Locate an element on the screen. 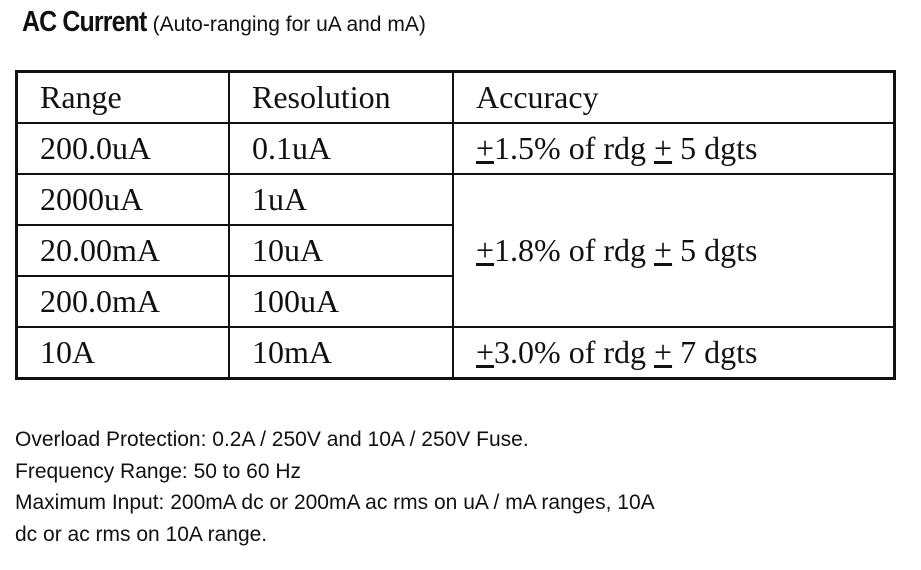 This screenshot has height=570, width=921. table-header-row: Range Resolution Accuracy is located at coordinates (455, 97).